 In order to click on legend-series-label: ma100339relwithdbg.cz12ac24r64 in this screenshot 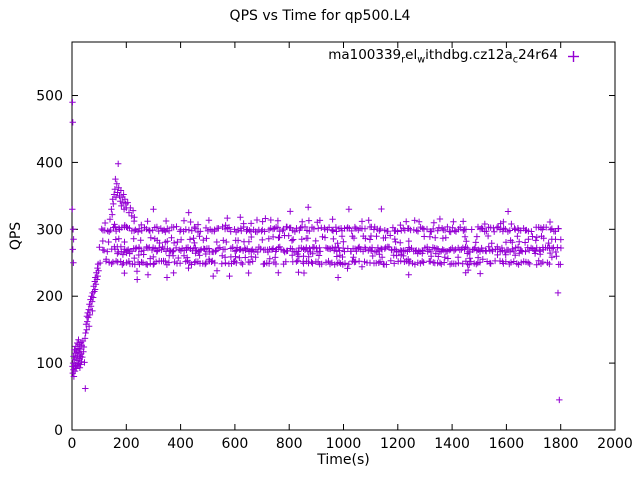, I will do `click(443, 56)`.